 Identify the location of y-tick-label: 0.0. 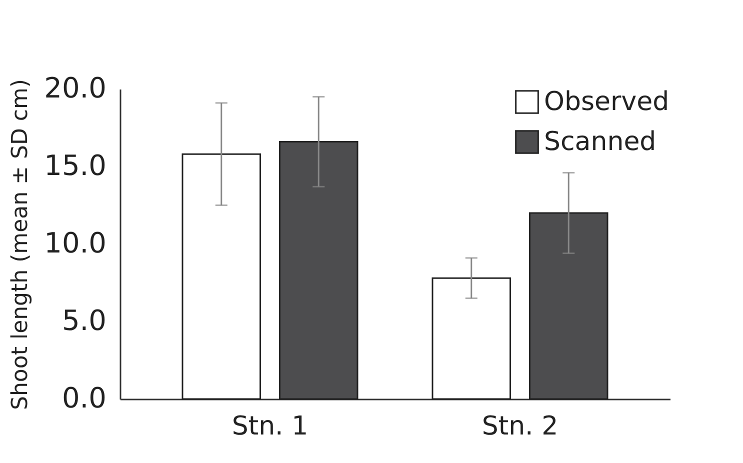
(84, 398).